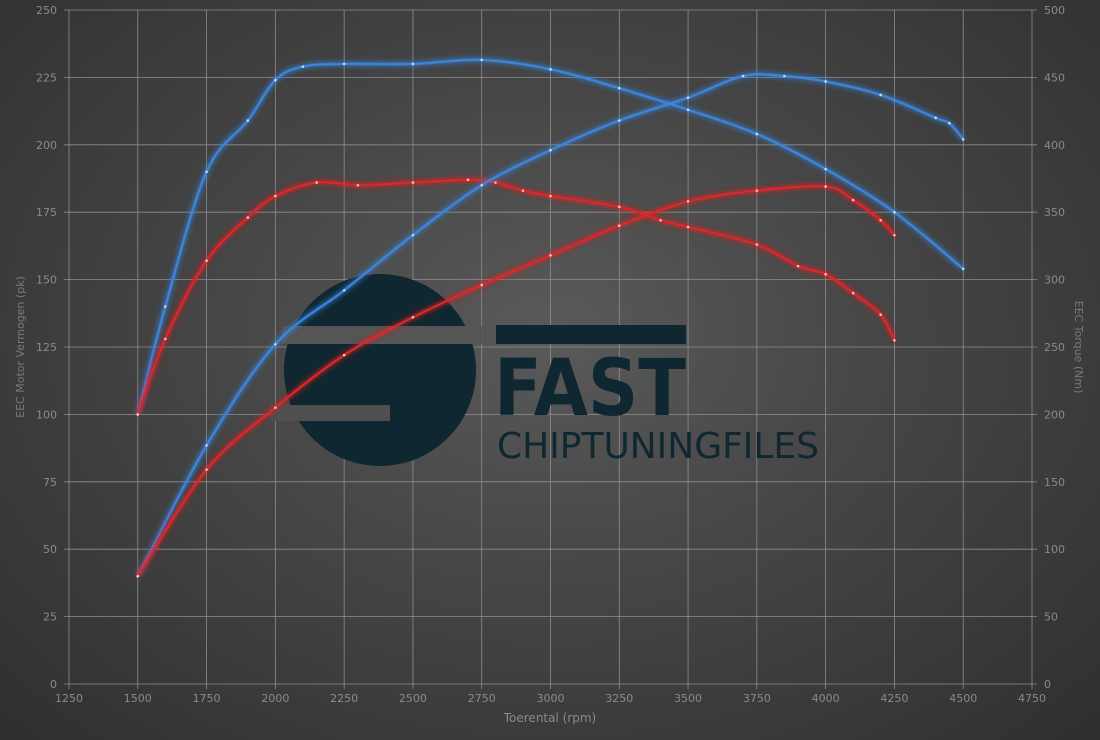  Describe the element at coordinates (382, 335) in the screenshot. I see `logo-slot-top` at that location.